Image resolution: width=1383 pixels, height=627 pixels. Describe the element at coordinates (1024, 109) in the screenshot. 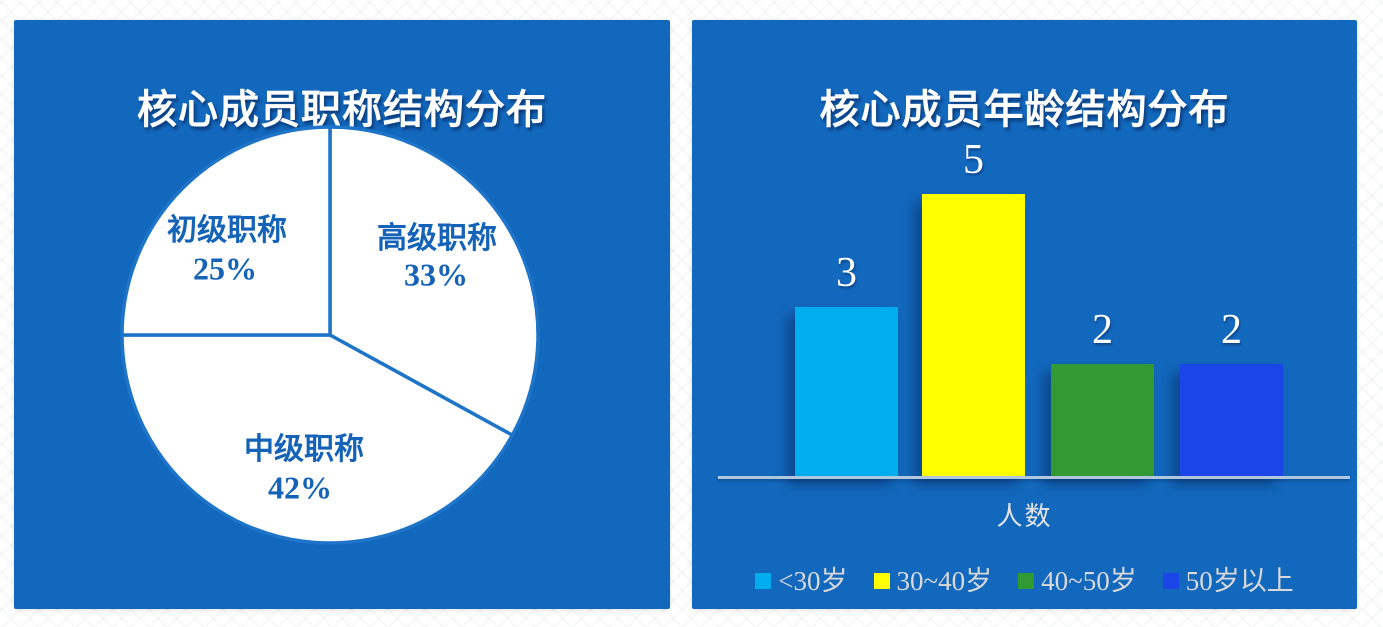

I see `bar-chart-title: 核心成员年龄结构分布` at that location.